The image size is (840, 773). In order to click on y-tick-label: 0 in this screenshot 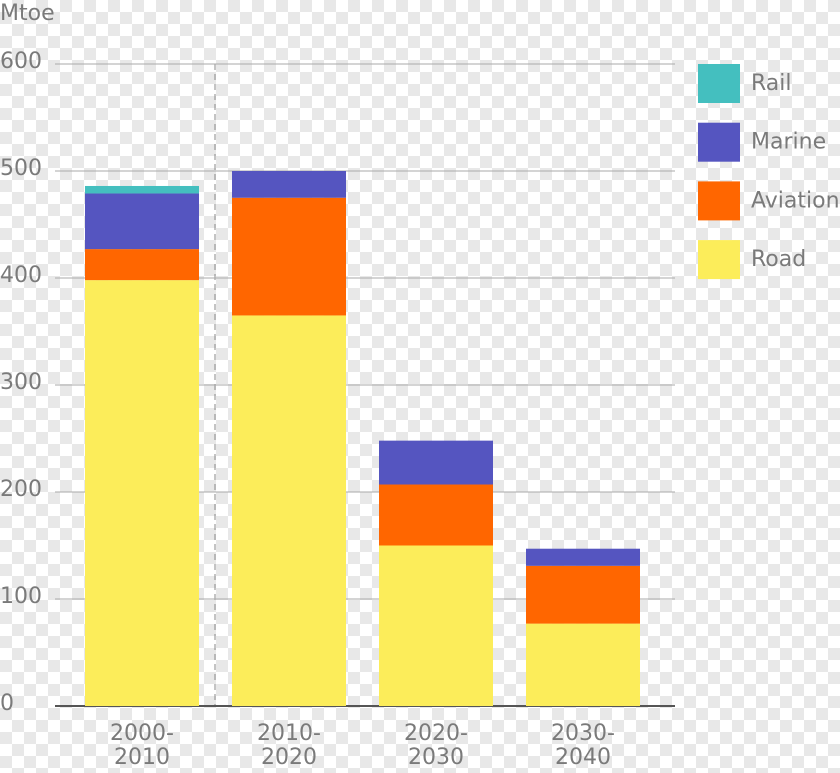, I will do `click(7, 703)`.